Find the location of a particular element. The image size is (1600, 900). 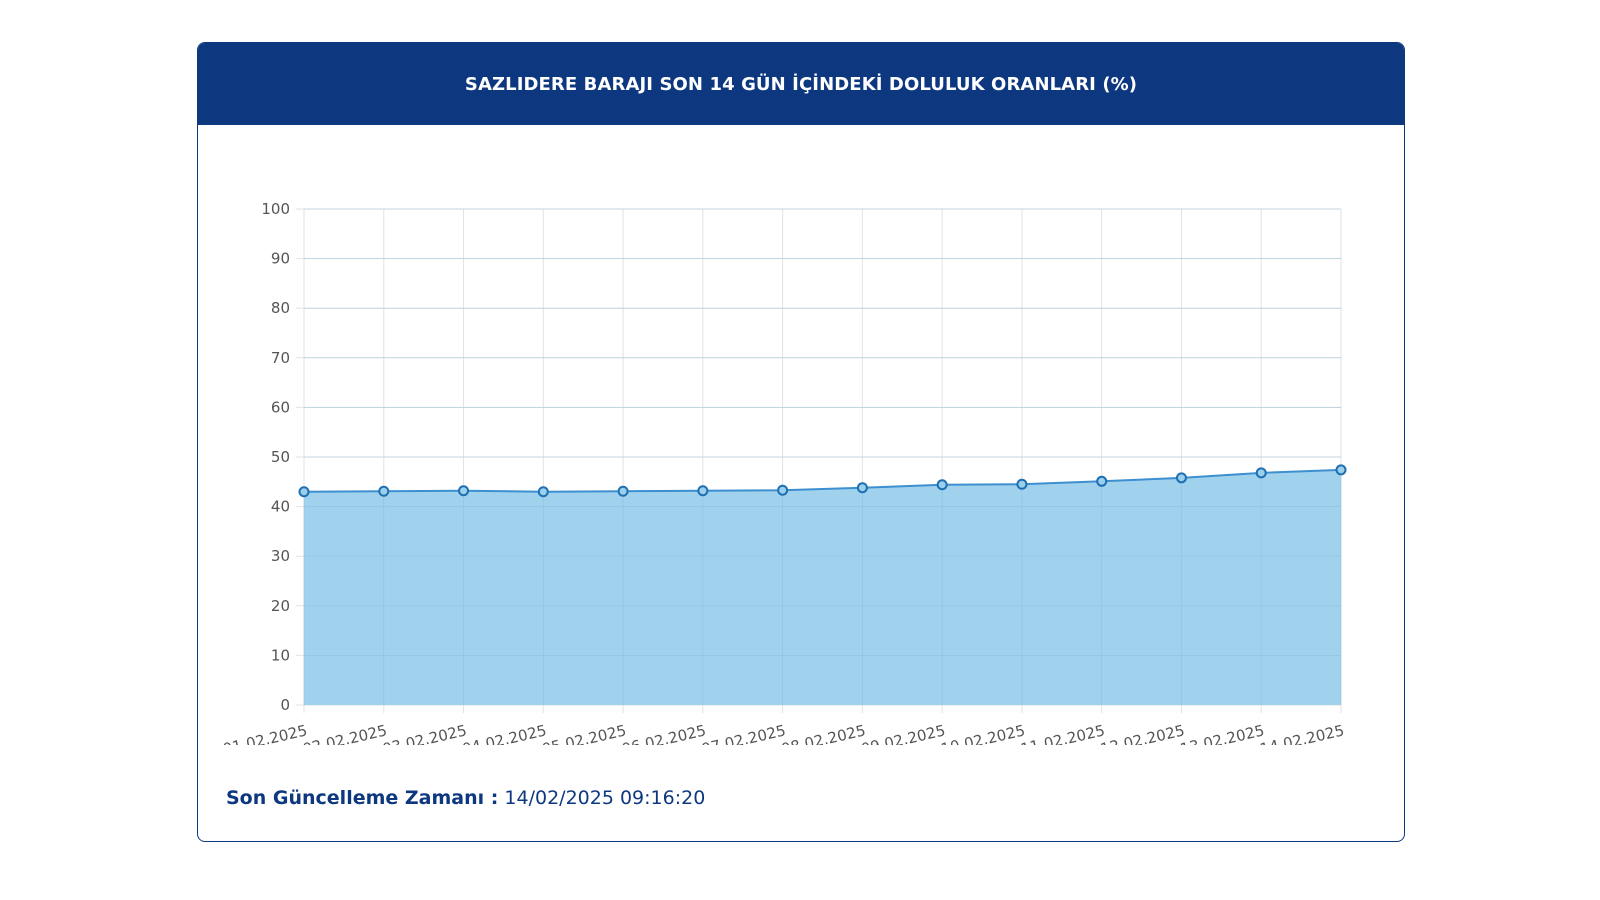

y-tick-label: 80 is located at coordinates (280, 308).